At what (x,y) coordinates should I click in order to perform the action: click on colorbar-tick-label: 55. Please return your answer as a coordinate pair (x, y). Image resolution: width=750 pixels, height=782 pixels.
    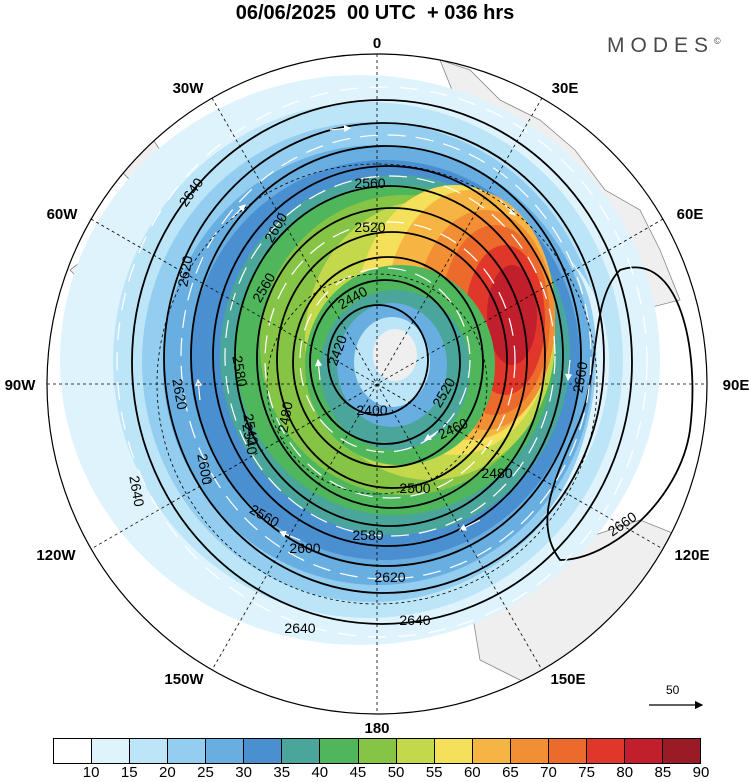
    Looking at the image, I should click on (434, 772).